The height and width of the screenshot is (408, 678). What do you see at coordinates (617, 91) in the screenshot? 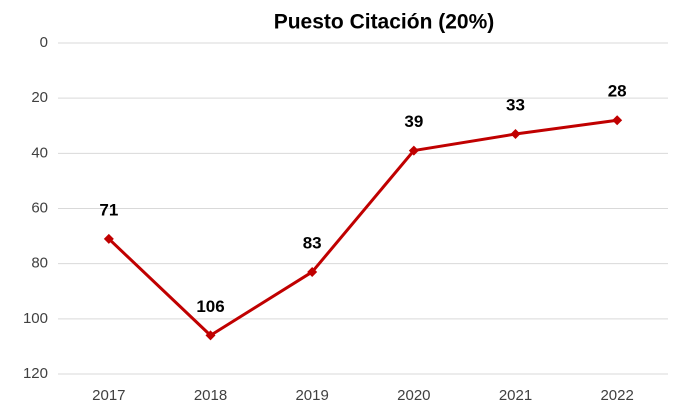
I see `data-label: 28` at bounding box center [617, 91].